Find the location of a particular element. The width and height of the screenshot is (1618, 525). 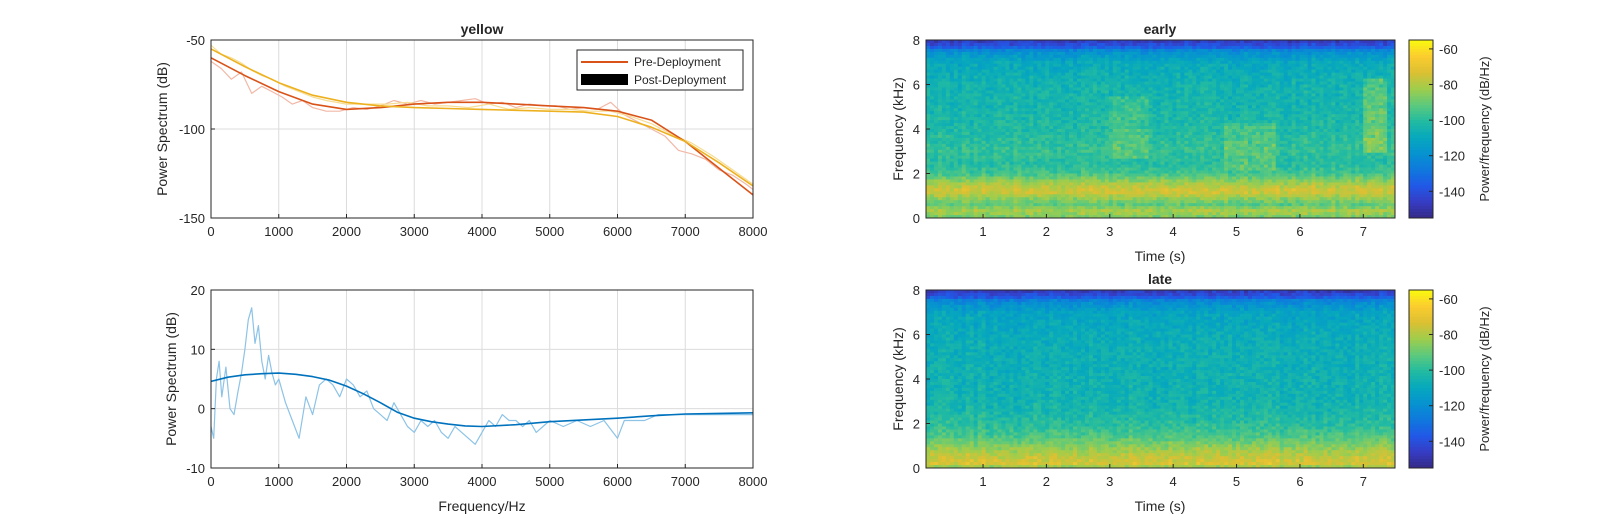

x-tick-label: 6000 is located at coordinates (617, 231).